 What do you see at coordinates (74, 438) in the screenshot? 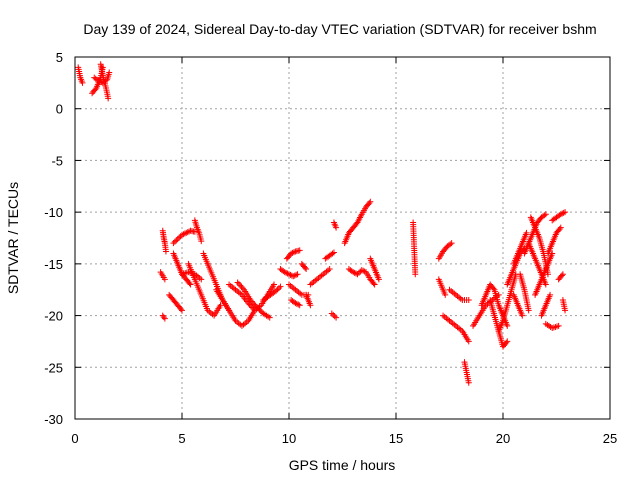
I see `x-tick-label: 0` at bounding box center [74, 438].